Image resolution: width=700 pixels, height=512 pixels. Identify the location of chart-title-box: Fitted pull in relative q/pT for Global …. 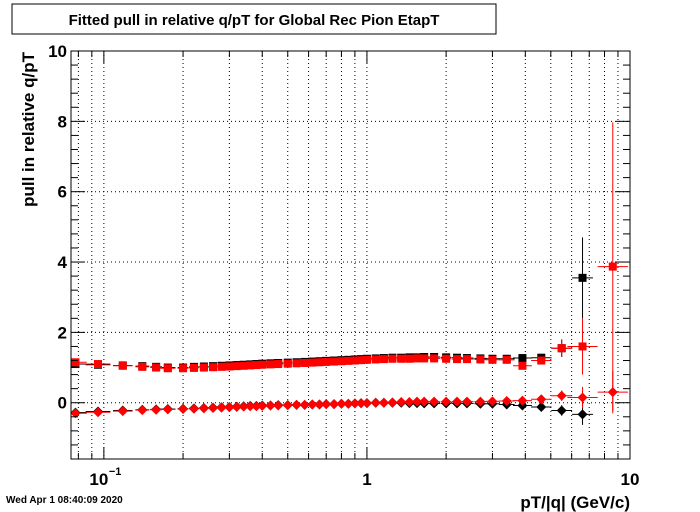
(254, 19).